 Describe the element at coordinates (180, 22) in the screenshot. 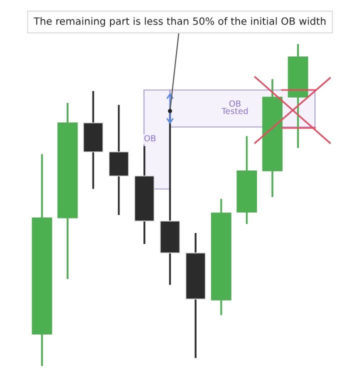

I see `text: The remaining part is less than 50% of the initial OB width` at that location.